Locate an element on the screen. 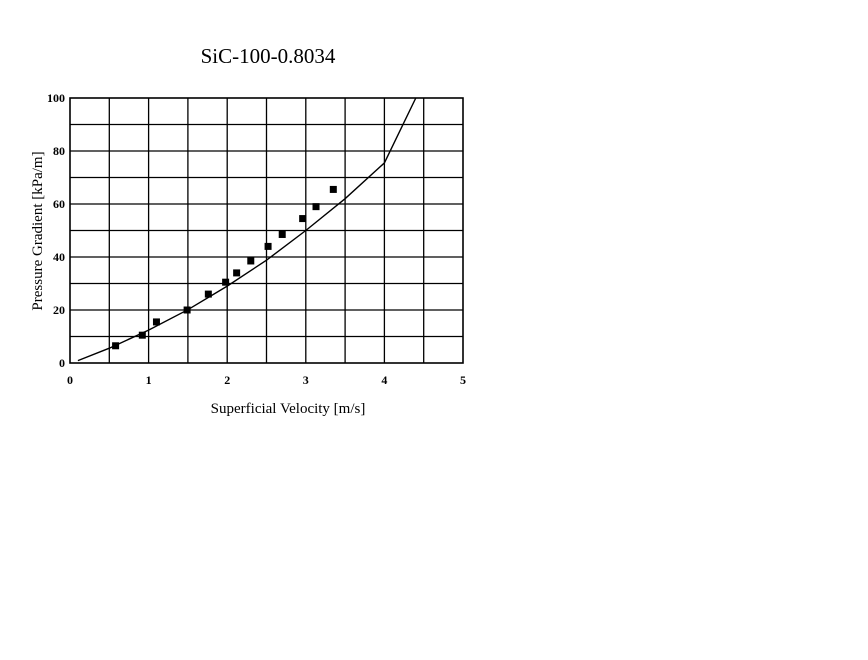 Image resolution: width=868 pixels, height=660 pixels. x-axis-label: Superficial Velocity [m/s] is located at coordinates (288, 409).